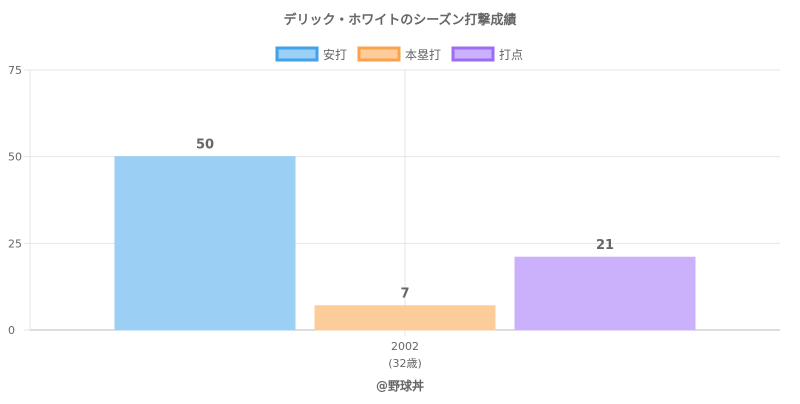 The height and width of the screenshot is (404, 800). What do you see at coordinates (404, 294) in the screenshot?
I see `data-label: 7` at bounding box center [404, 294].